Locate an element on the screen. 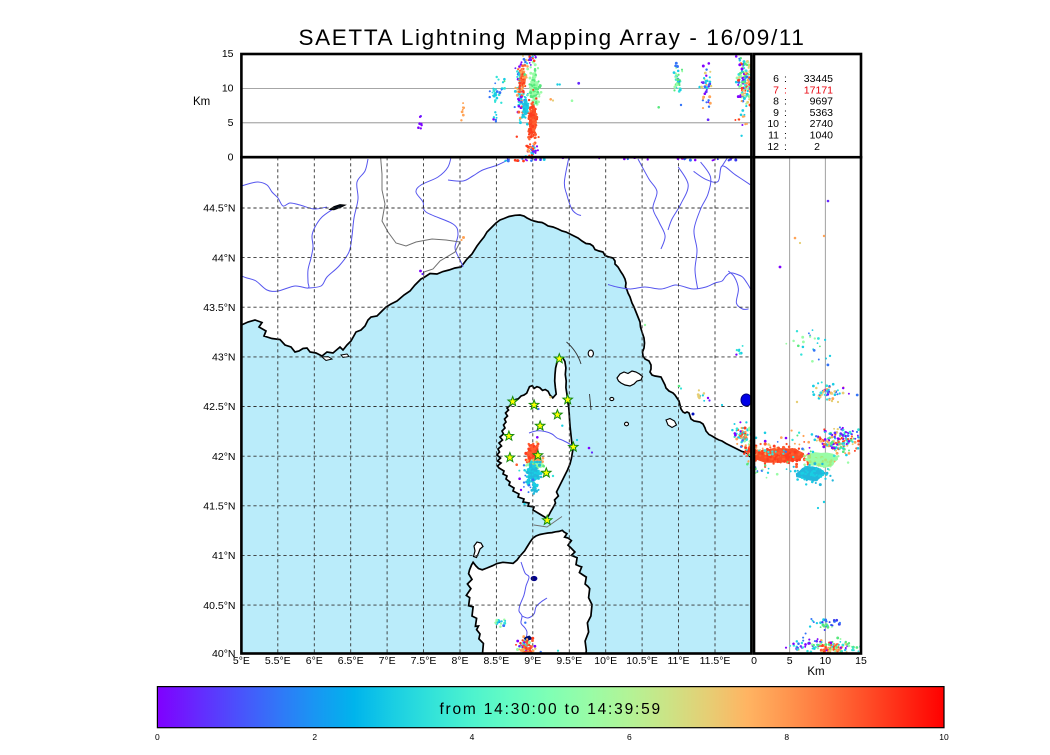 The width and height of the screenshot is (1050, 755). svg-text: 41.5°N is located at coordinates (219, 507).